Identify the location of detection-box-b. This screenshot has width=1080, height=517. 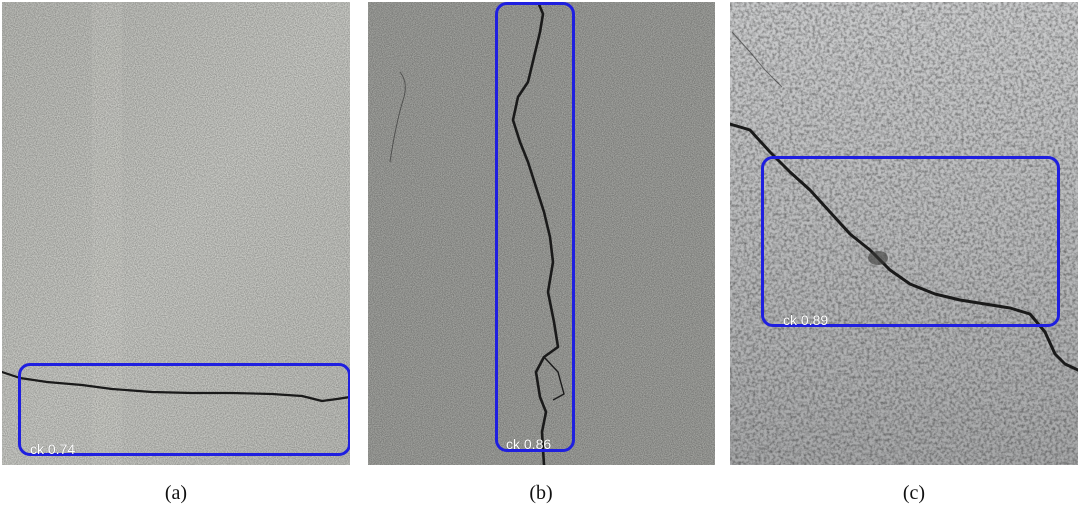
(535, 227).